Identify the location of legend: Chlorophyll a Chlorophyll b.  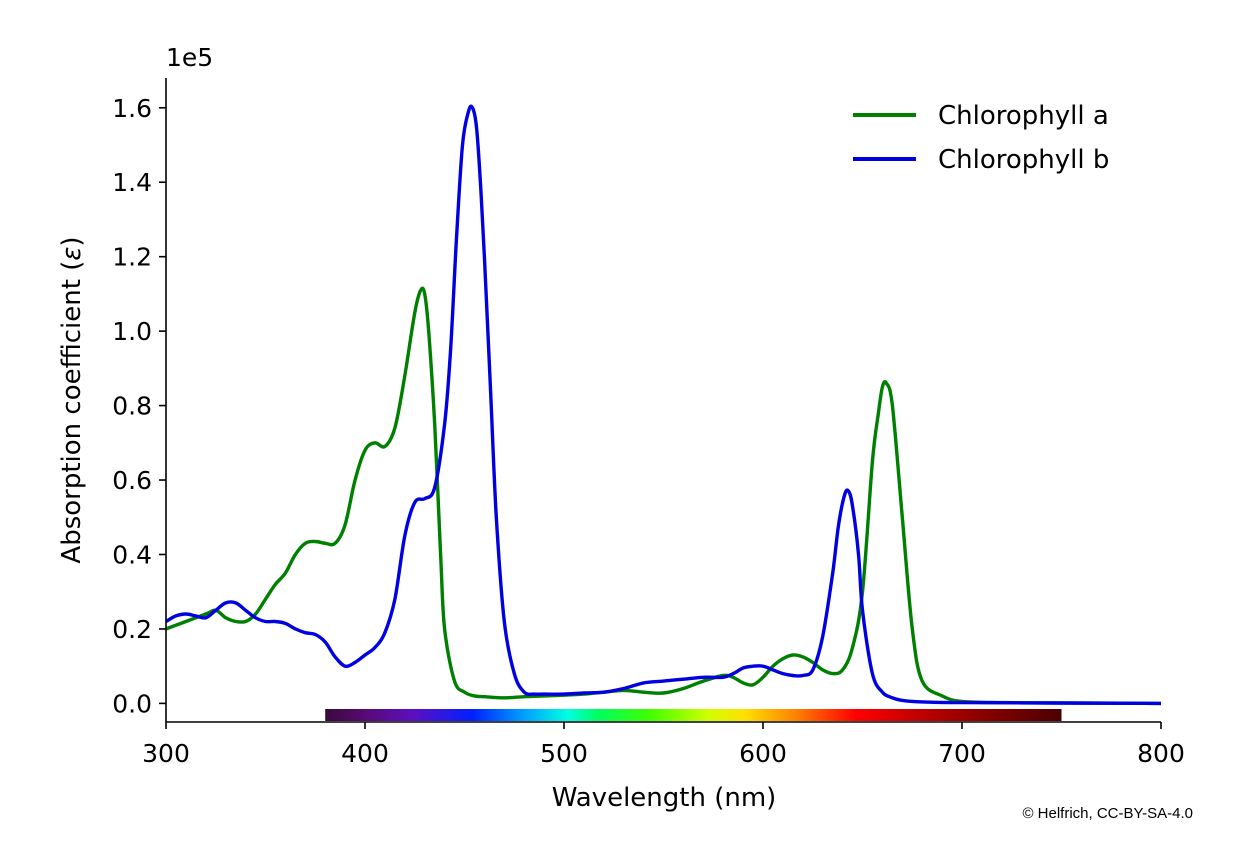
(981, 138).